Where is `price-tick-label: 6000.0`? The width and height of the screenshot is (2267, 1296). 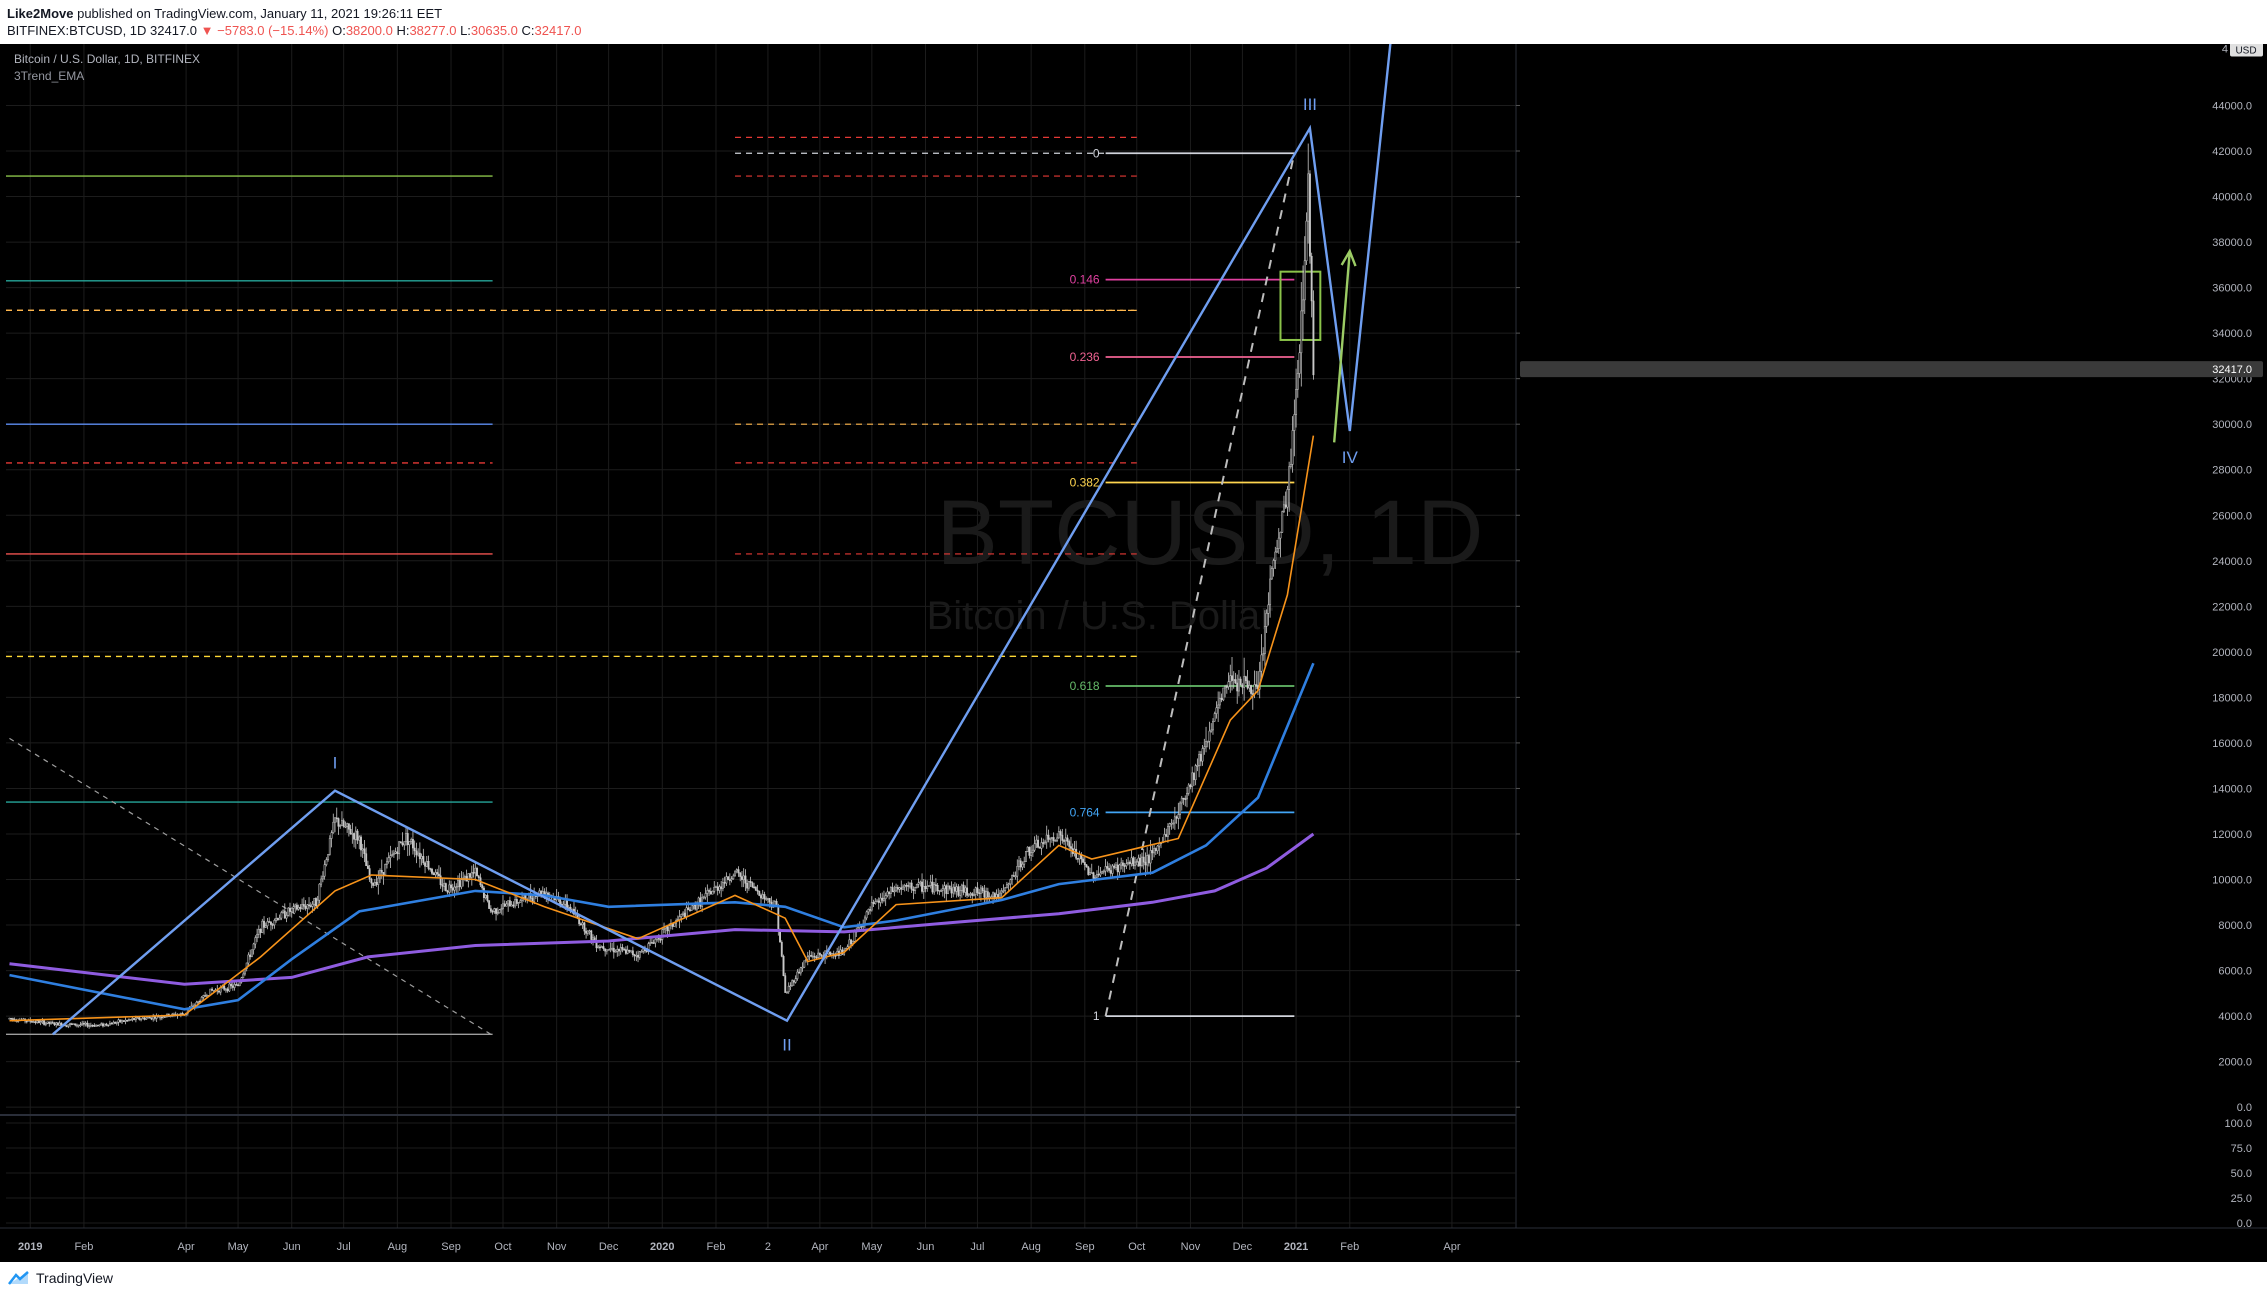
price-tick-label: 6000.0 is located at coordinates (2235, 972).